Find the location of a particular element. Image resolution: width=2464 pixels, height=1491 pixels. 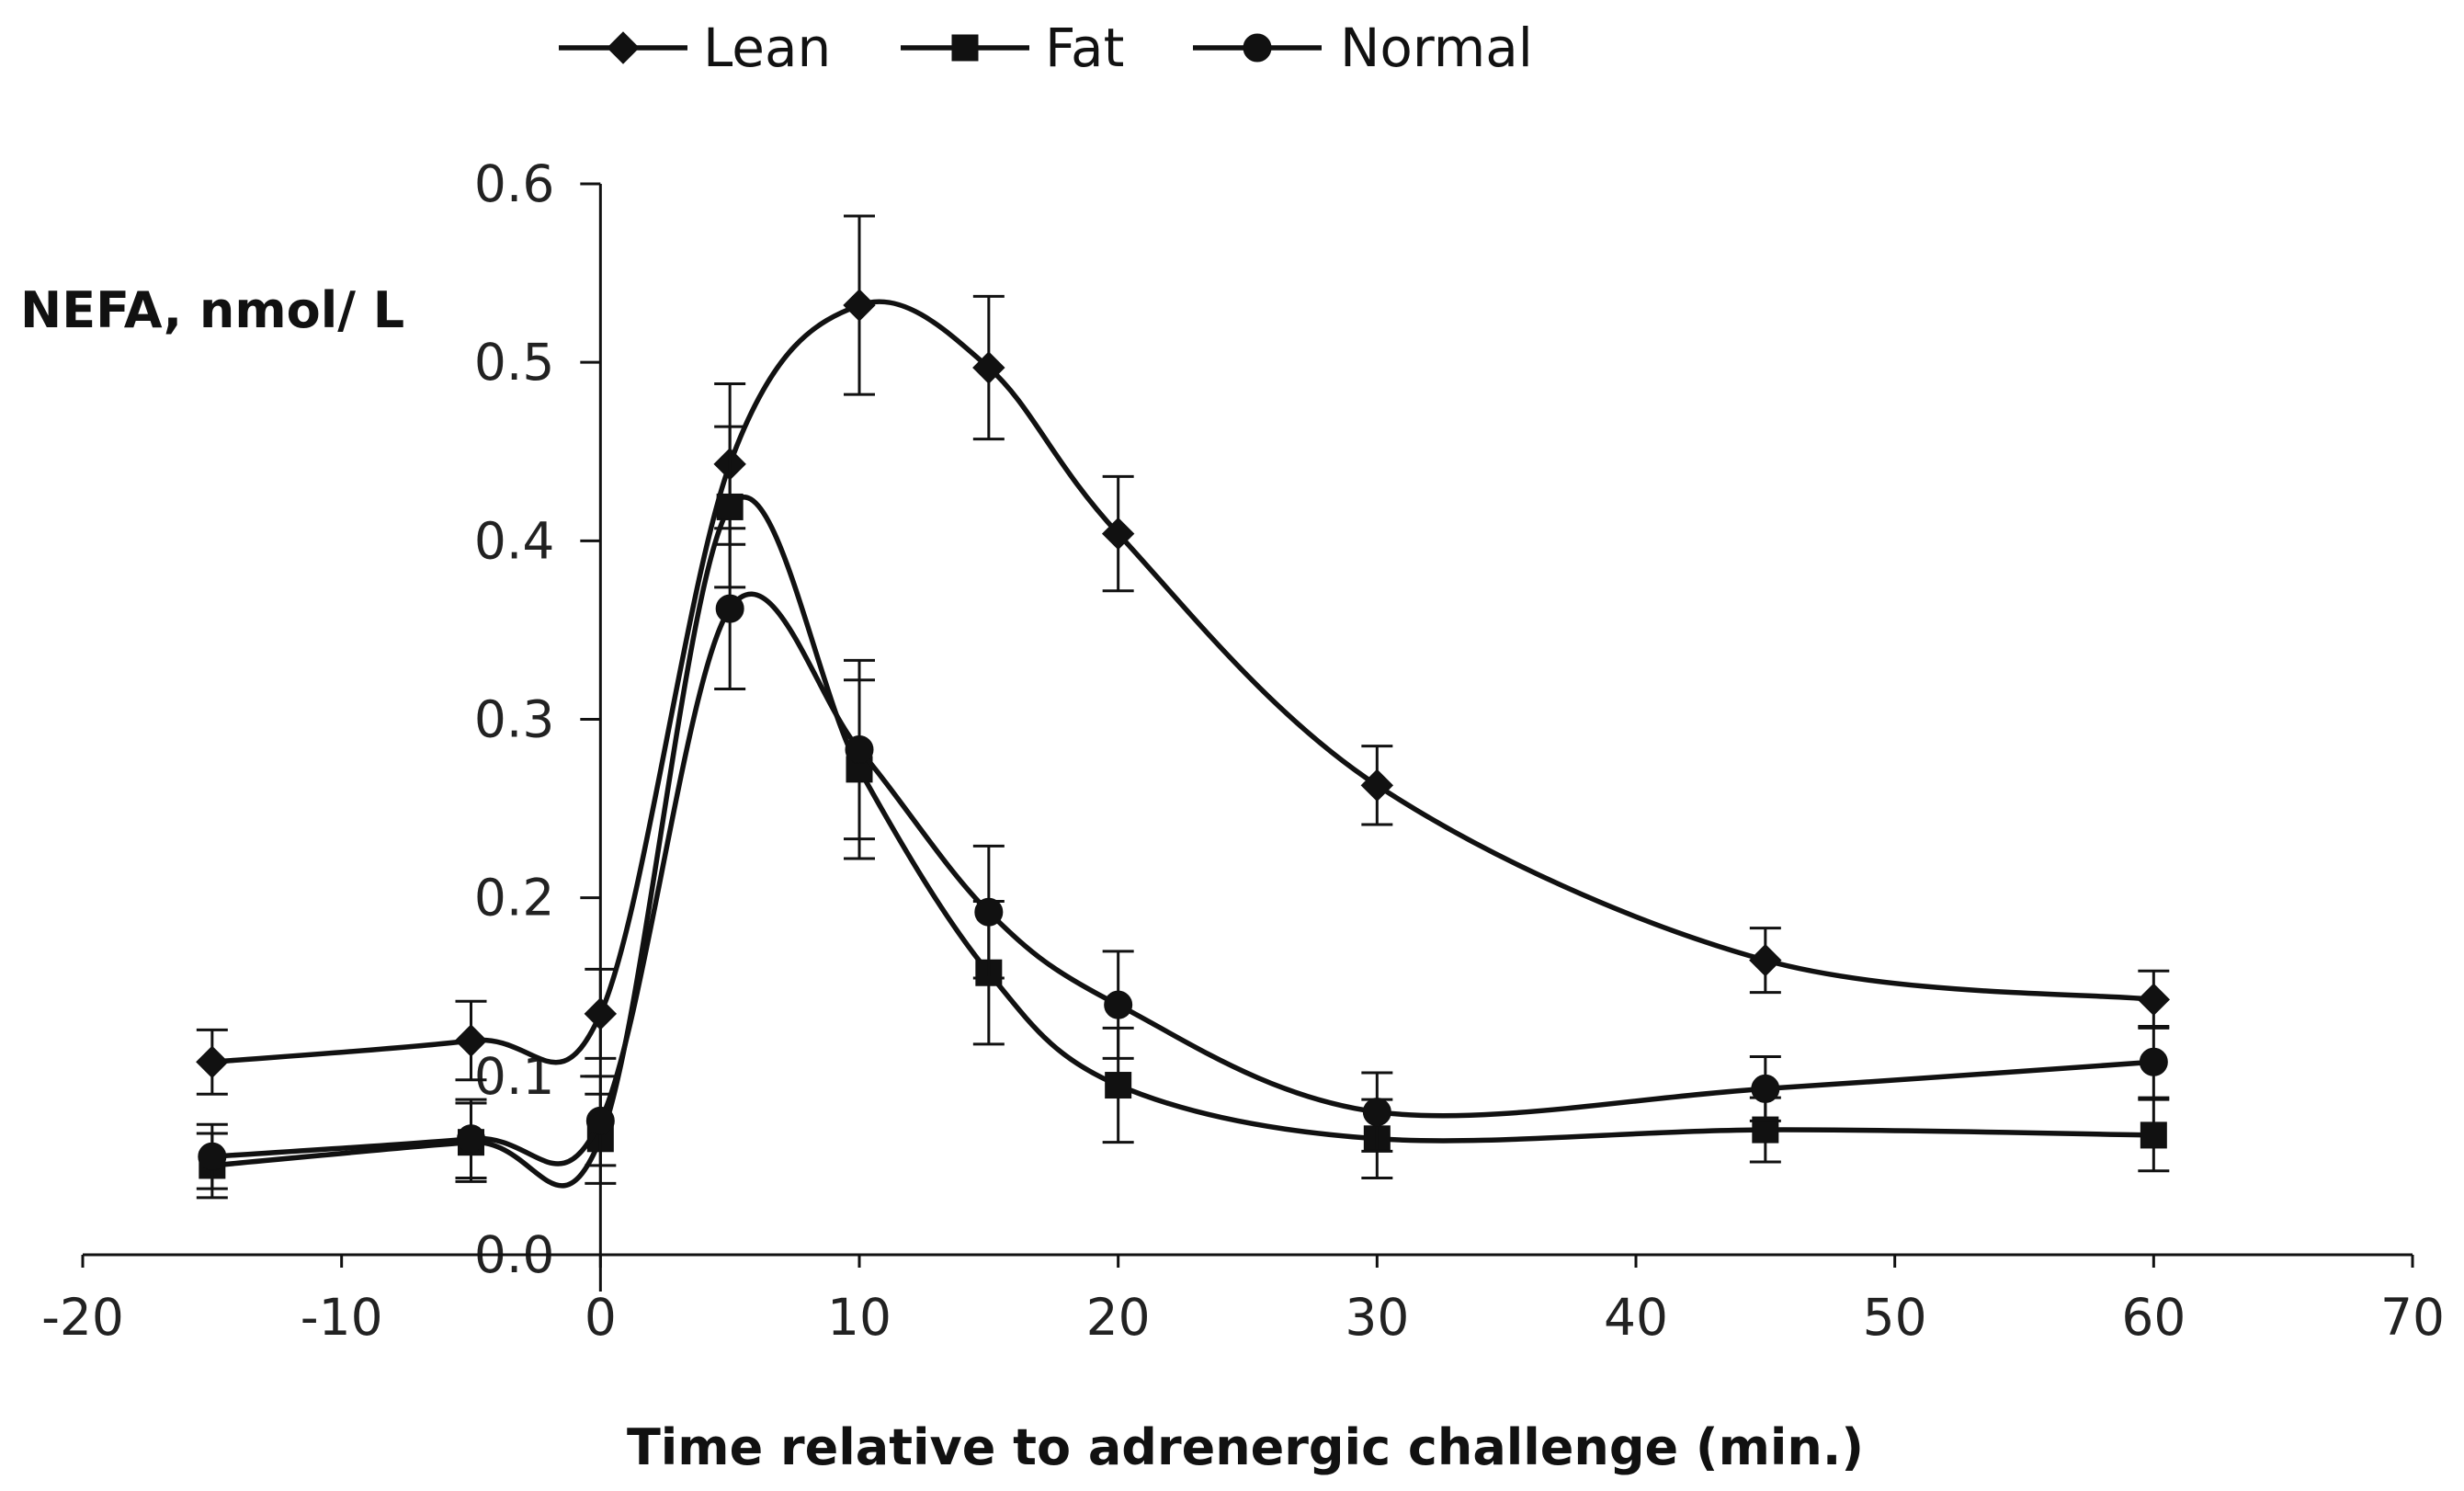

legend-item-lean: Lean is located at coordinates (695, 48).